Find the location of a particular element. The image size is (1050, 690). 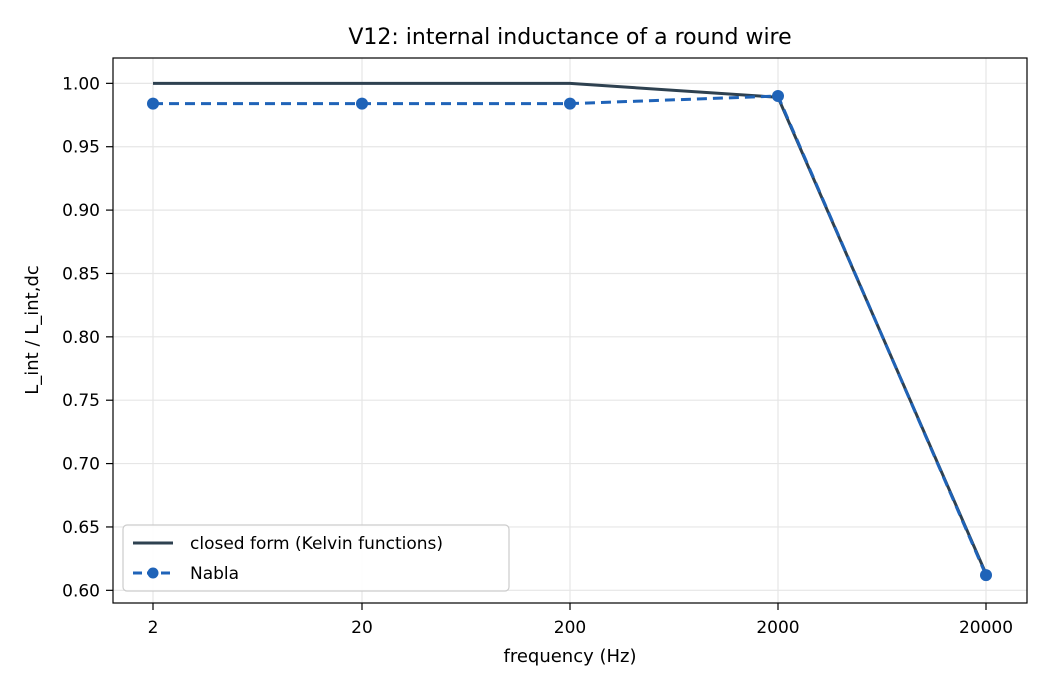

y-tick-label: 0.60 is located at coordinates (81, 591).